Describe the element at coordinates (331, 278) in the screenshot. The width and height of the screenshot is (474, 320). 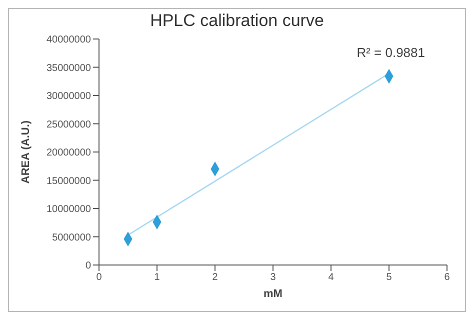
I see `x-tick-label: 4` at that location.